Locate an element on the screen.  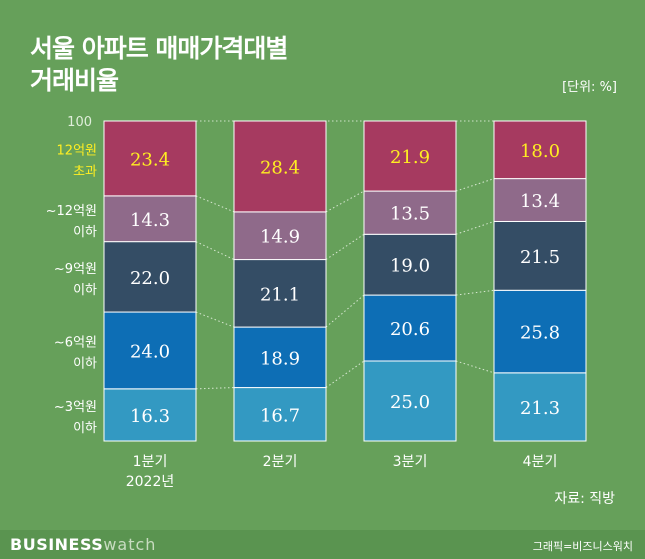
graphic-credit: 그래픽=비즈니스워치 is located at coordinates (582, 546).